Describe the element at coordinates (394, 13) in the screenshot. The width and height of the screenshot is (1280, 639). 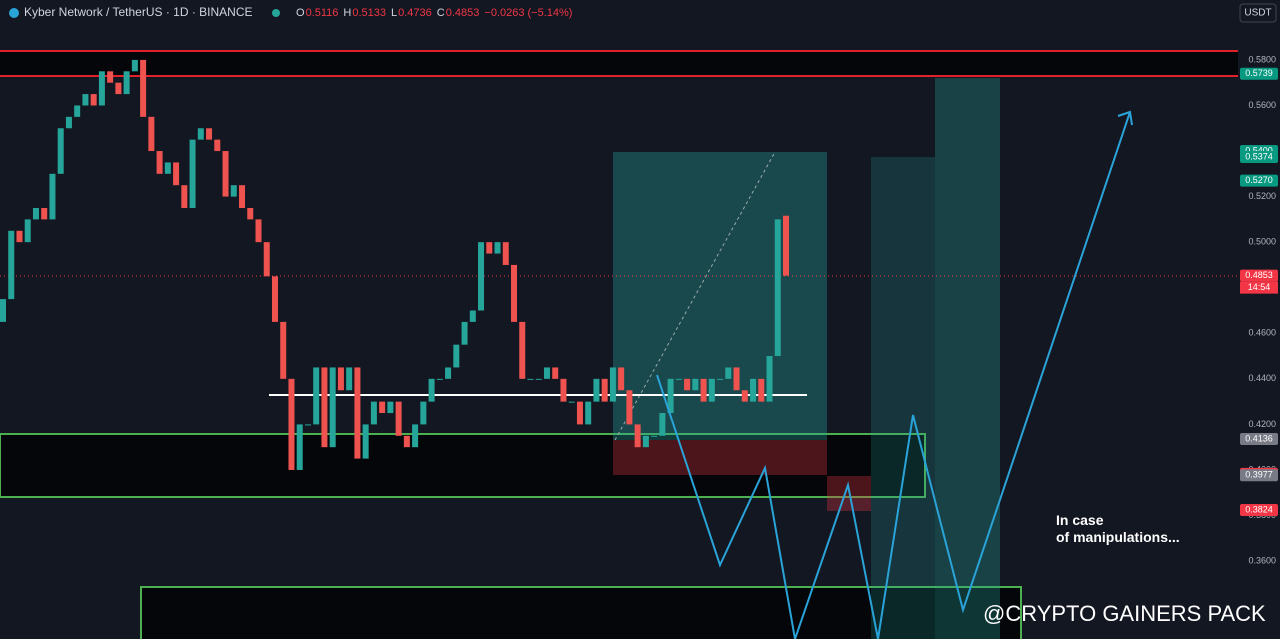
I see `ohlc-key: L` at that location.